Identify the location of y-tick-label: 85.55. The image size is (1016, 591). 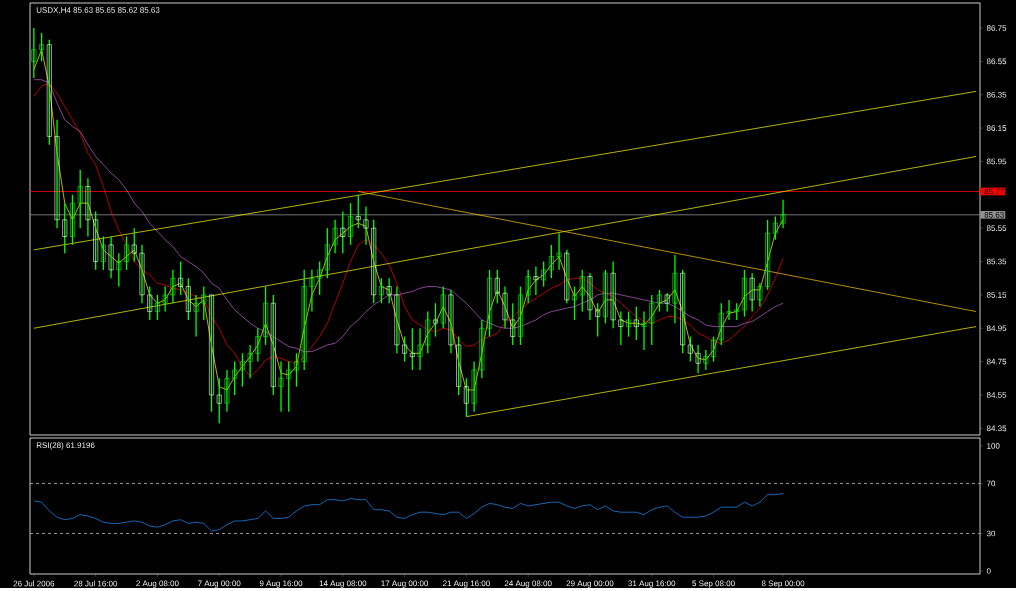
(996, 228).